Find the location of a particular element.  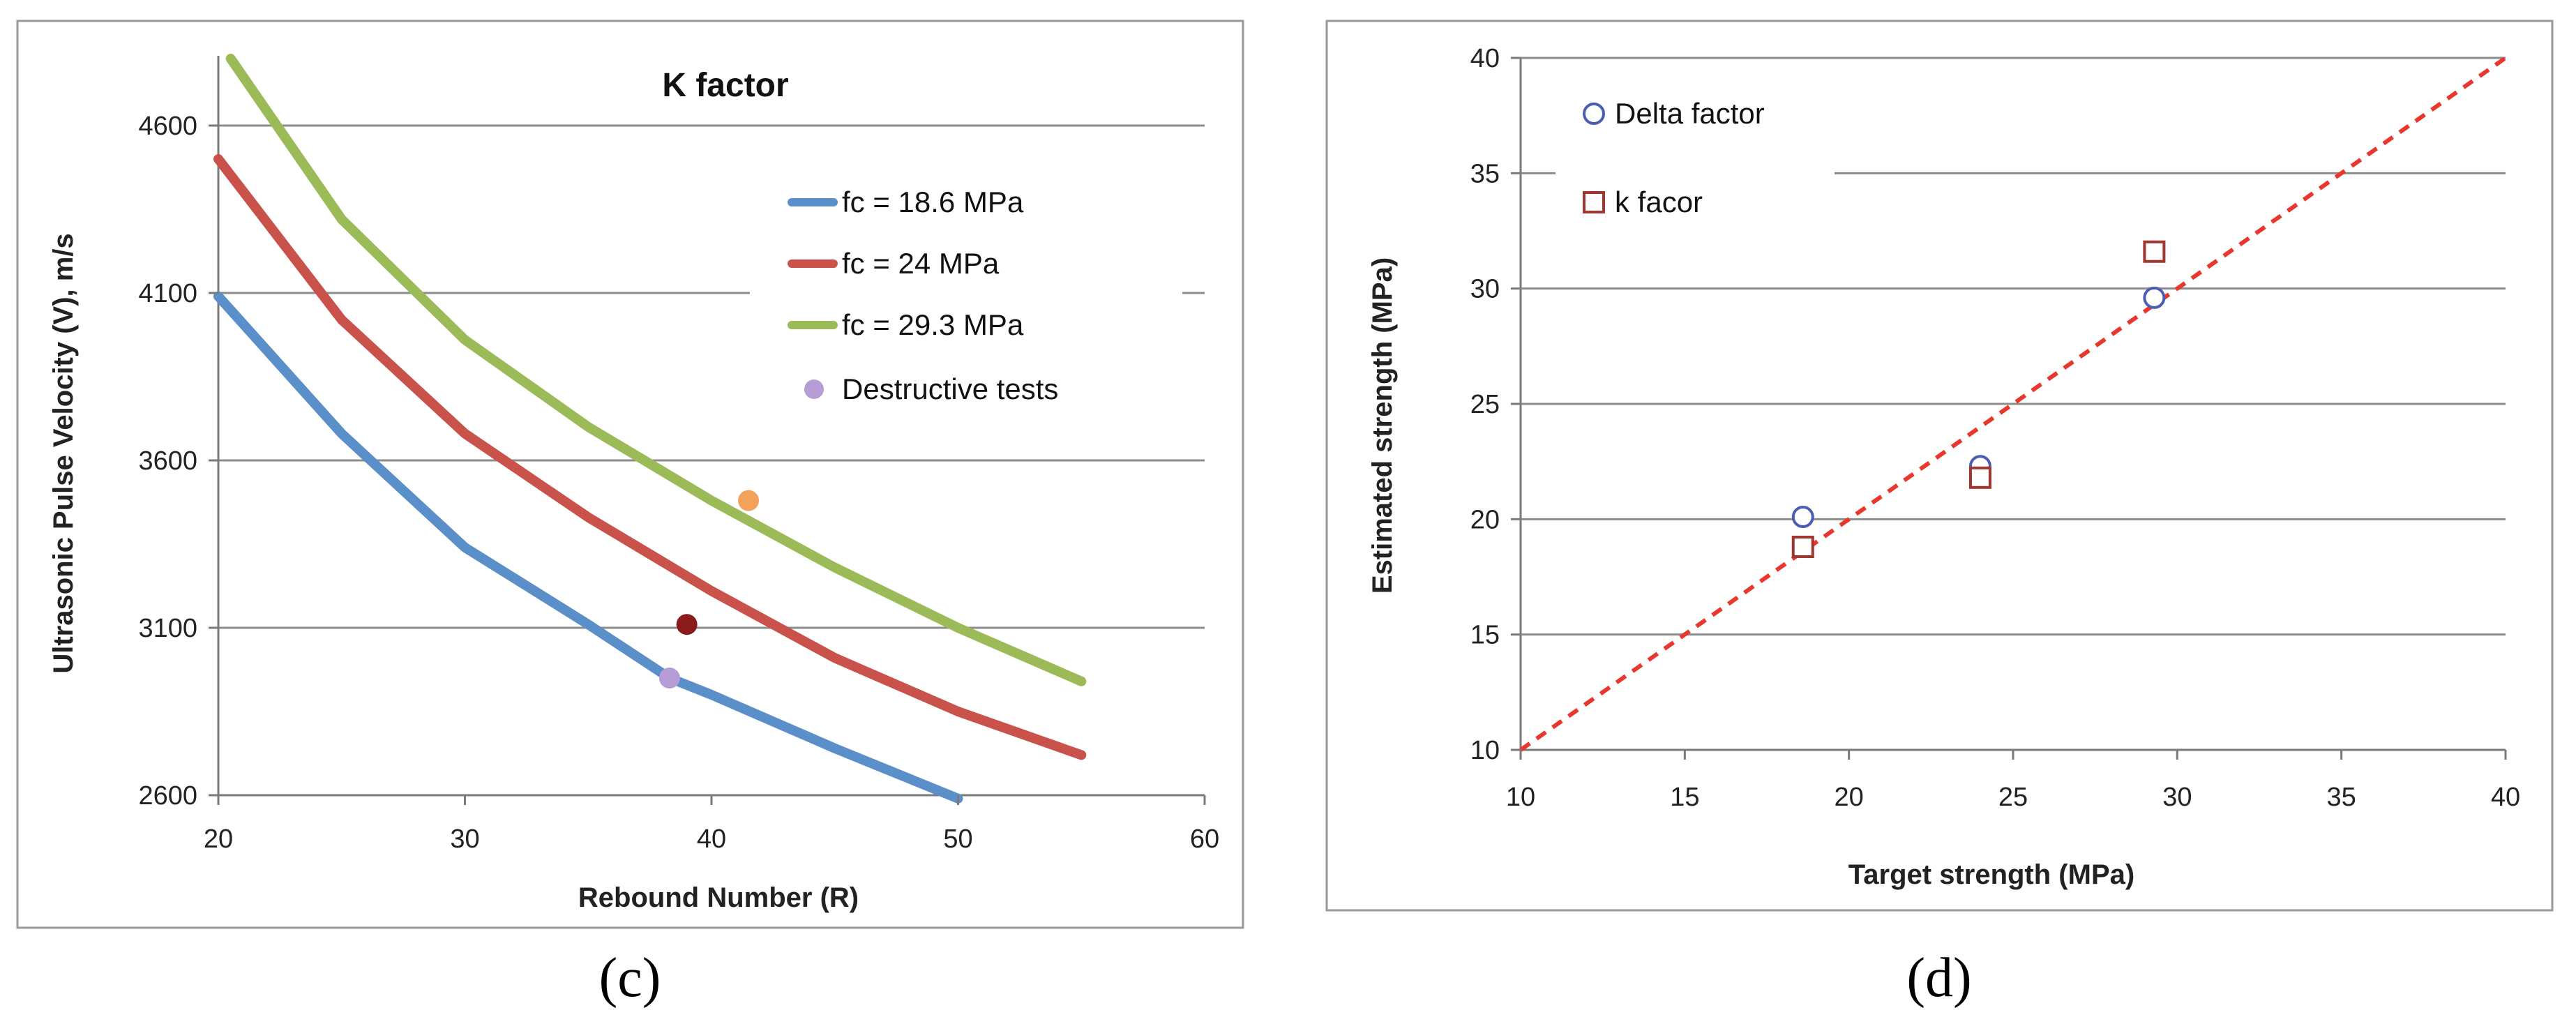

chart-d-legend-label: Delta factor is located at coordinates (1690, 113).